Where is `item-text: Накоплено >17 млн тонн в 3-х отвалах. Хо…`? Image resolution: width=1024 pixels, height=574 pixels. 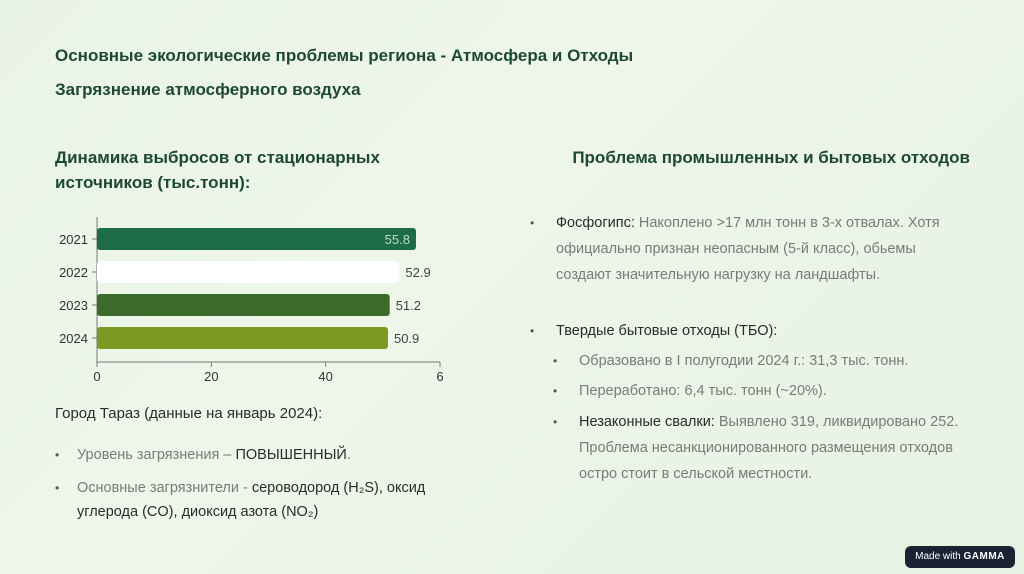 item-text: Накоплено >17 млн тонн в 3-х отвалах. Хо… is located at coordinates (748, 249).